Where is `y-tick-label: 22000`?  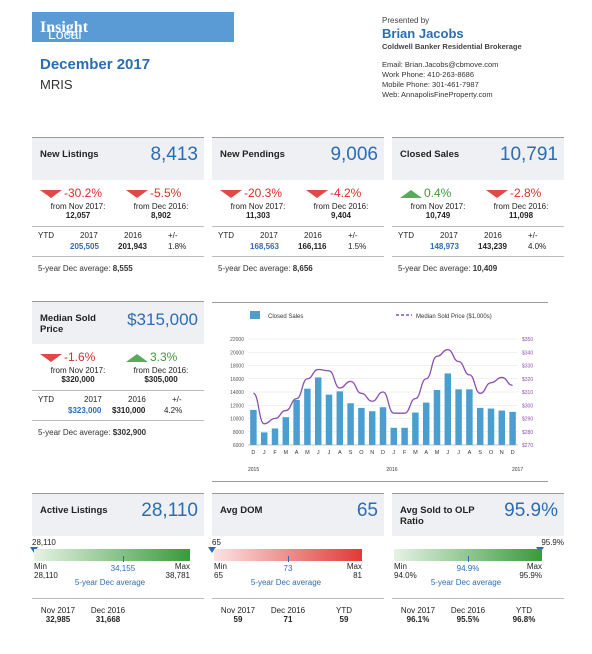
y-tick-label: 22000 is located at coordinates (237, 340).